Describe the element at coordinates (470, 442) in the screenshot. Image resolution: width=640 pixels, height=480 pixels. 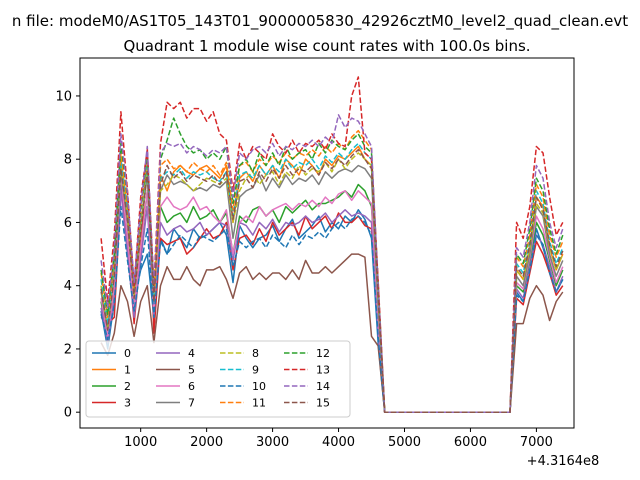
I see `x-tick-label: 6000` at that location.